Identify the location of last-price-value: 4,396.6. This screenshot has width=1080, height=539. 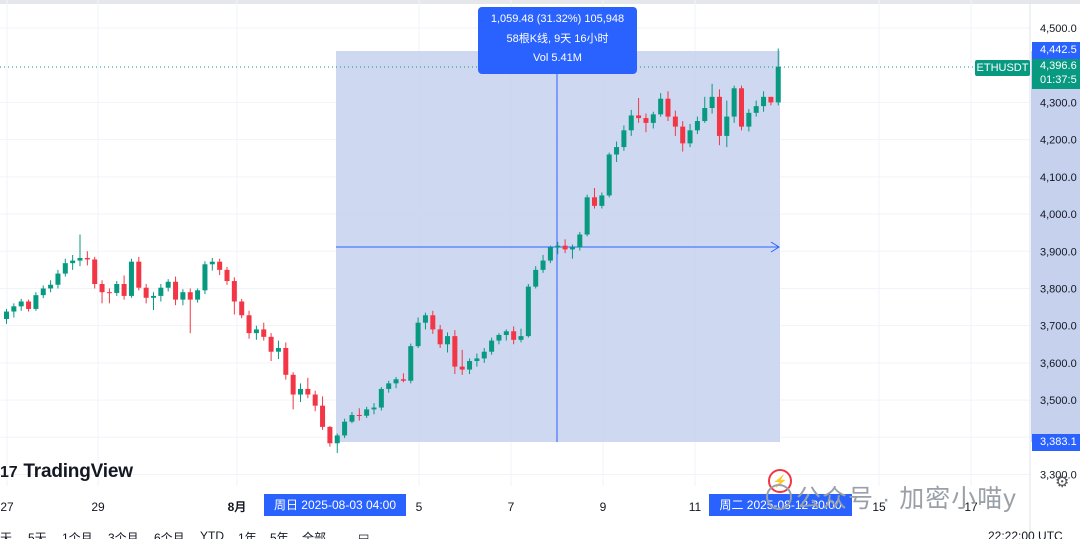
(1058, 66).